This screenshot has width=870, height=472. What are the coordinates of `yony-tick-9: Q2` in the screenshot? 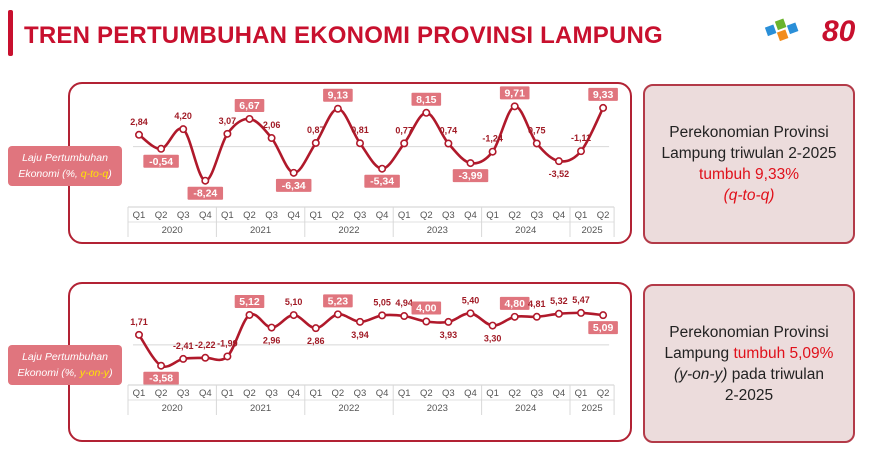 It's located at (338, 393).